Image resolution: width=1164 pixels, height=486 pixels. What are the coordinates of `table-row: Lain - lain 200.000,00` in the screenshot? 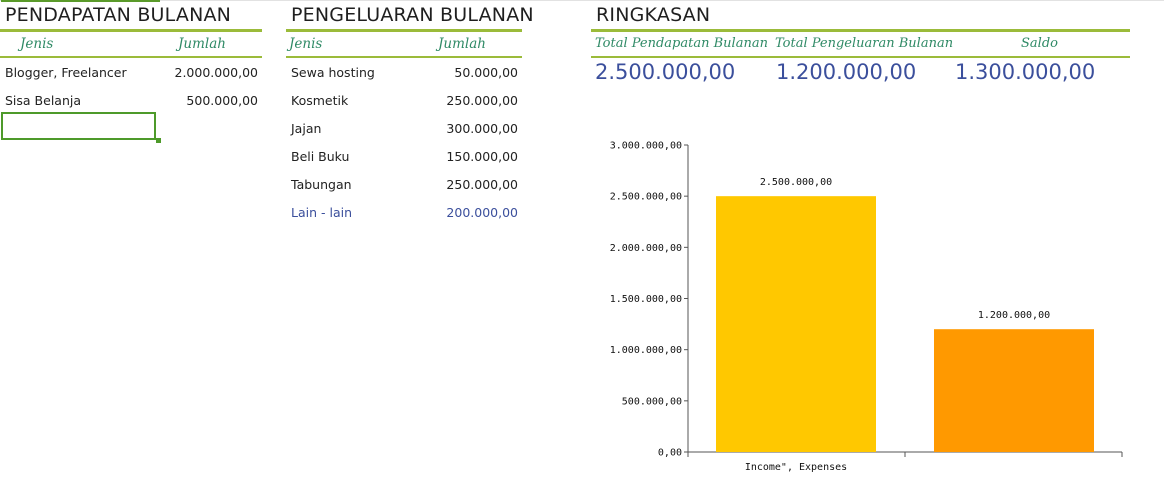 It's located at (404, 212).